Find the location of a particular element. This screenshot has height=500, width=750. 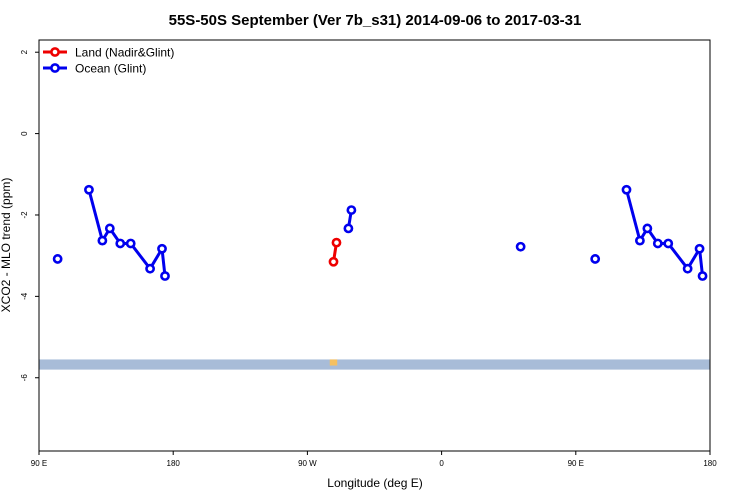

y-tick-label: 2 is located at coordinates (24, 51).